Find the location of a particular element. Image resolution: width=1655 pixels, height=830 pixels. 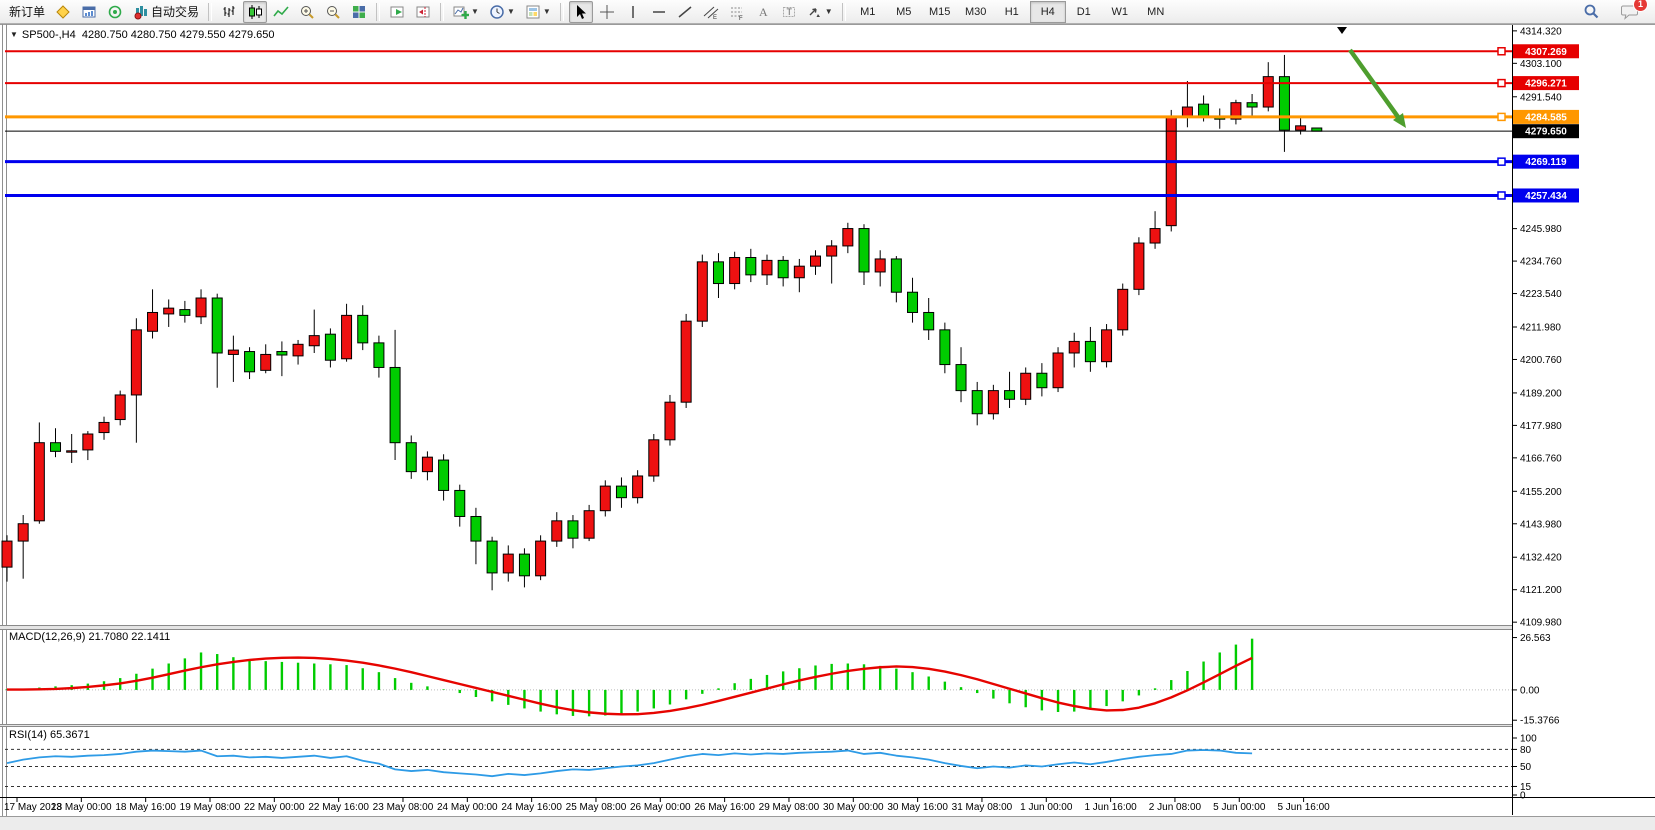

timeframe-button-M15: M15 is located at coordinates (940, 11).